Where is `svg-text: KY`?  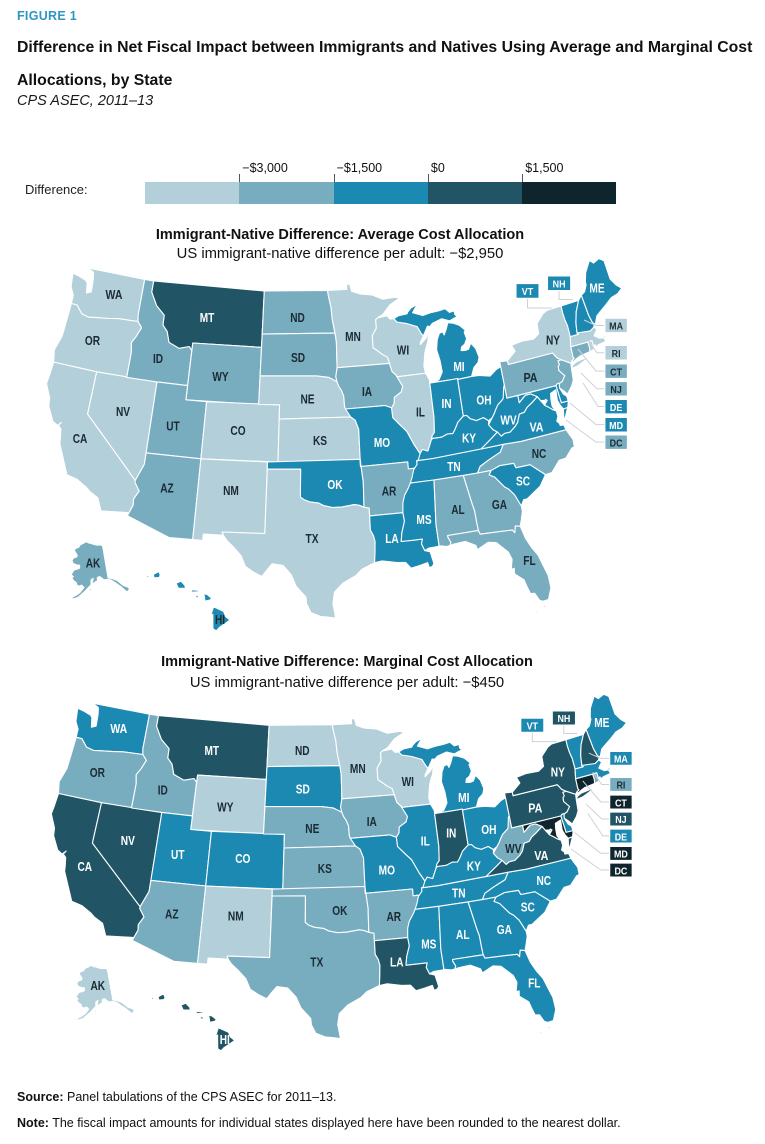 svg-text: KY is located at coordinates (474, 865).